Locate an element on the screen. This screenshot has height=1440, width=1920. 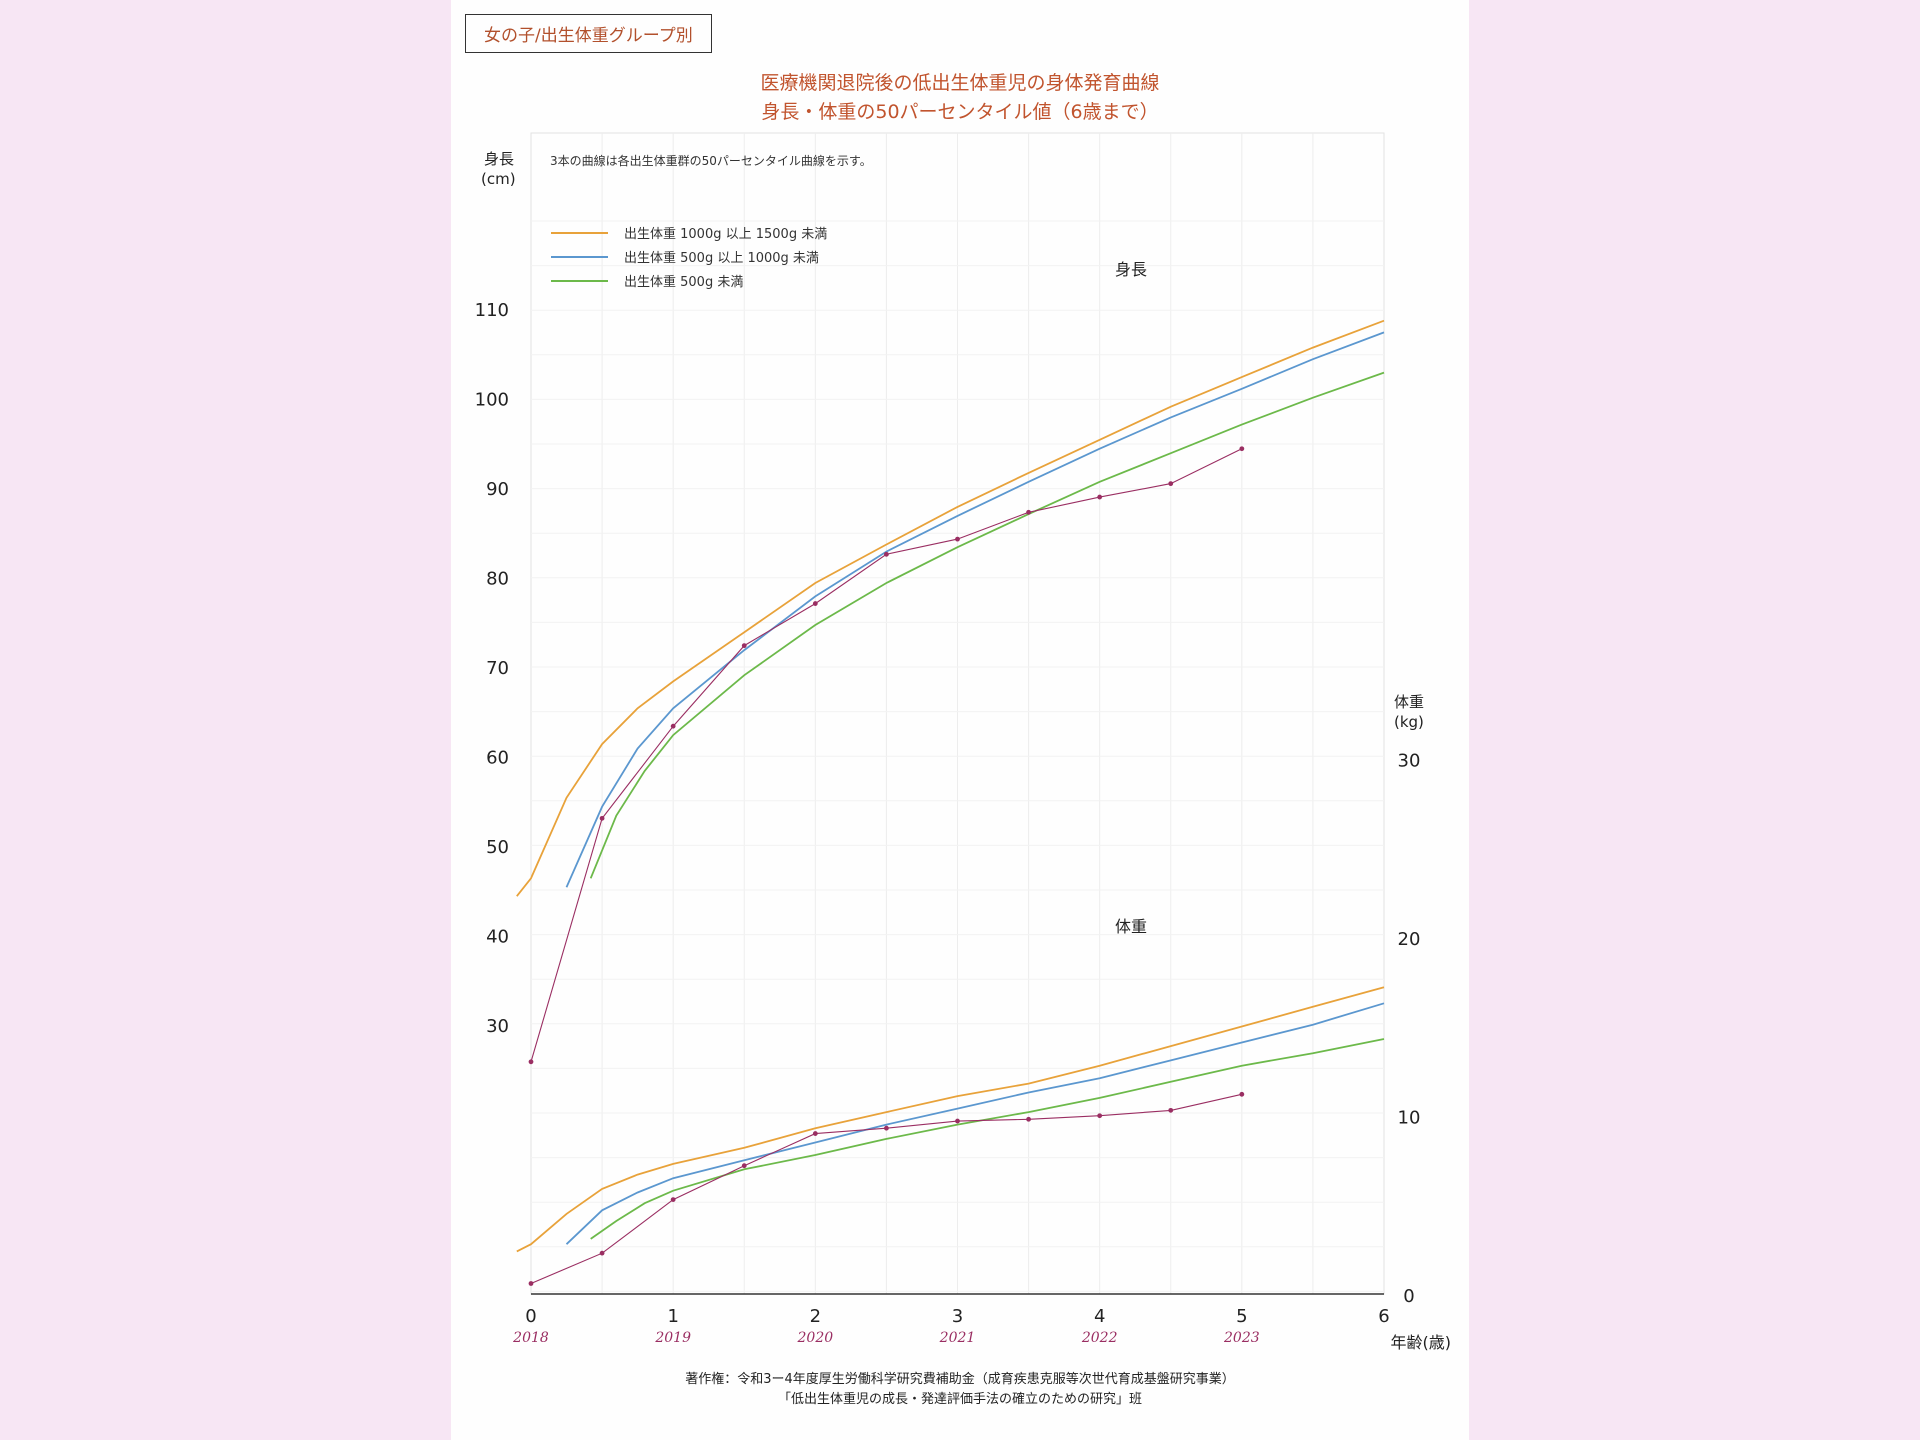
year-annotation: 2018 is located at coordinates (530, 1338).